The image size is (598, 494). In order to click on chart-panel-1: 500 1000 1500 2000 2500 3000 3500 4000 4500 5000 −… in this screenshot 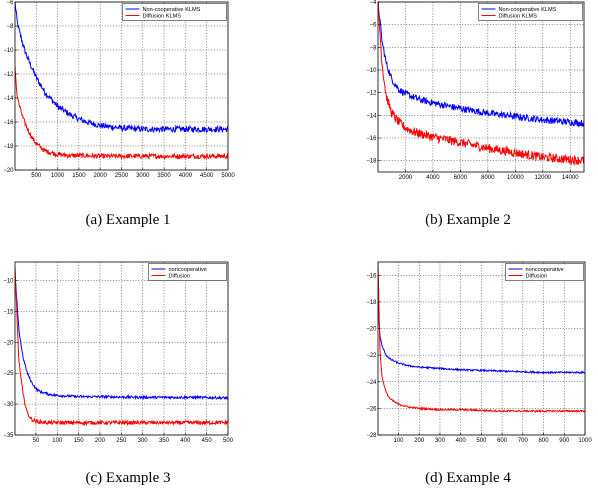, I will do `click(119, 89)`.